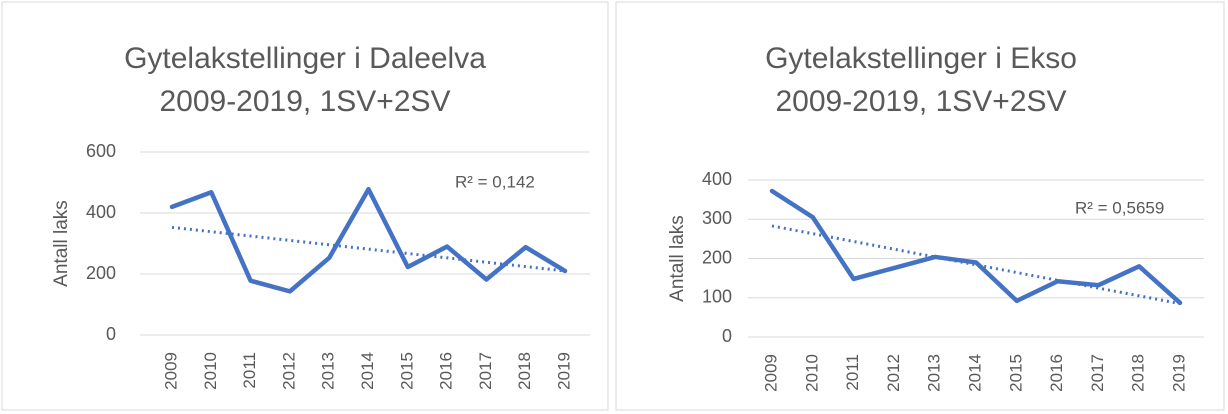 The image size is (1228, 414). I want to click on y-tick-label: 100, so click(717, 297).